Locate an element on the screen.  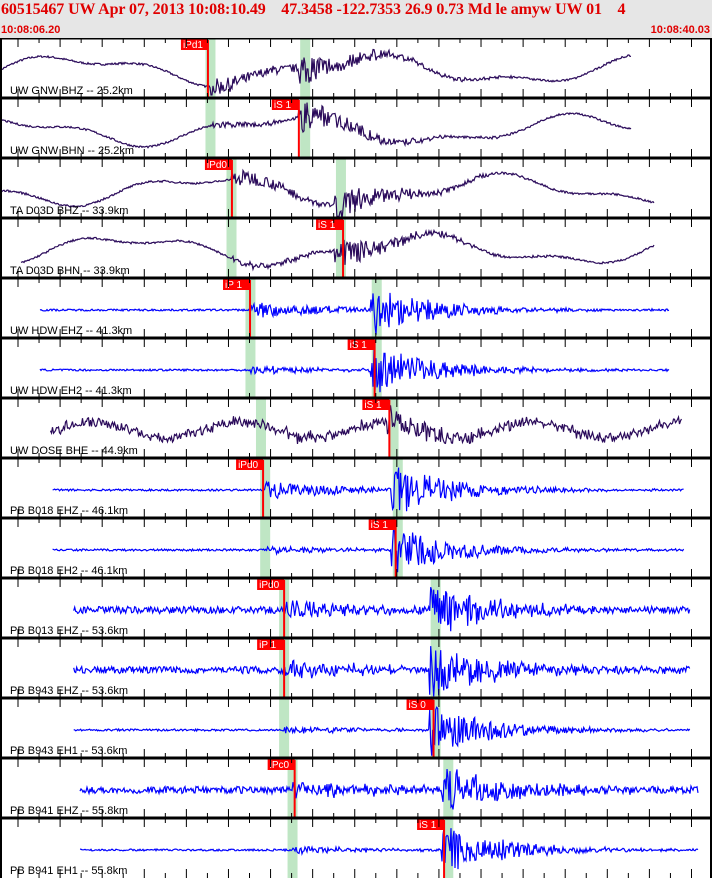
station-label: TA D03D BHN -- 33.9km is located at coordinates (70, 271).